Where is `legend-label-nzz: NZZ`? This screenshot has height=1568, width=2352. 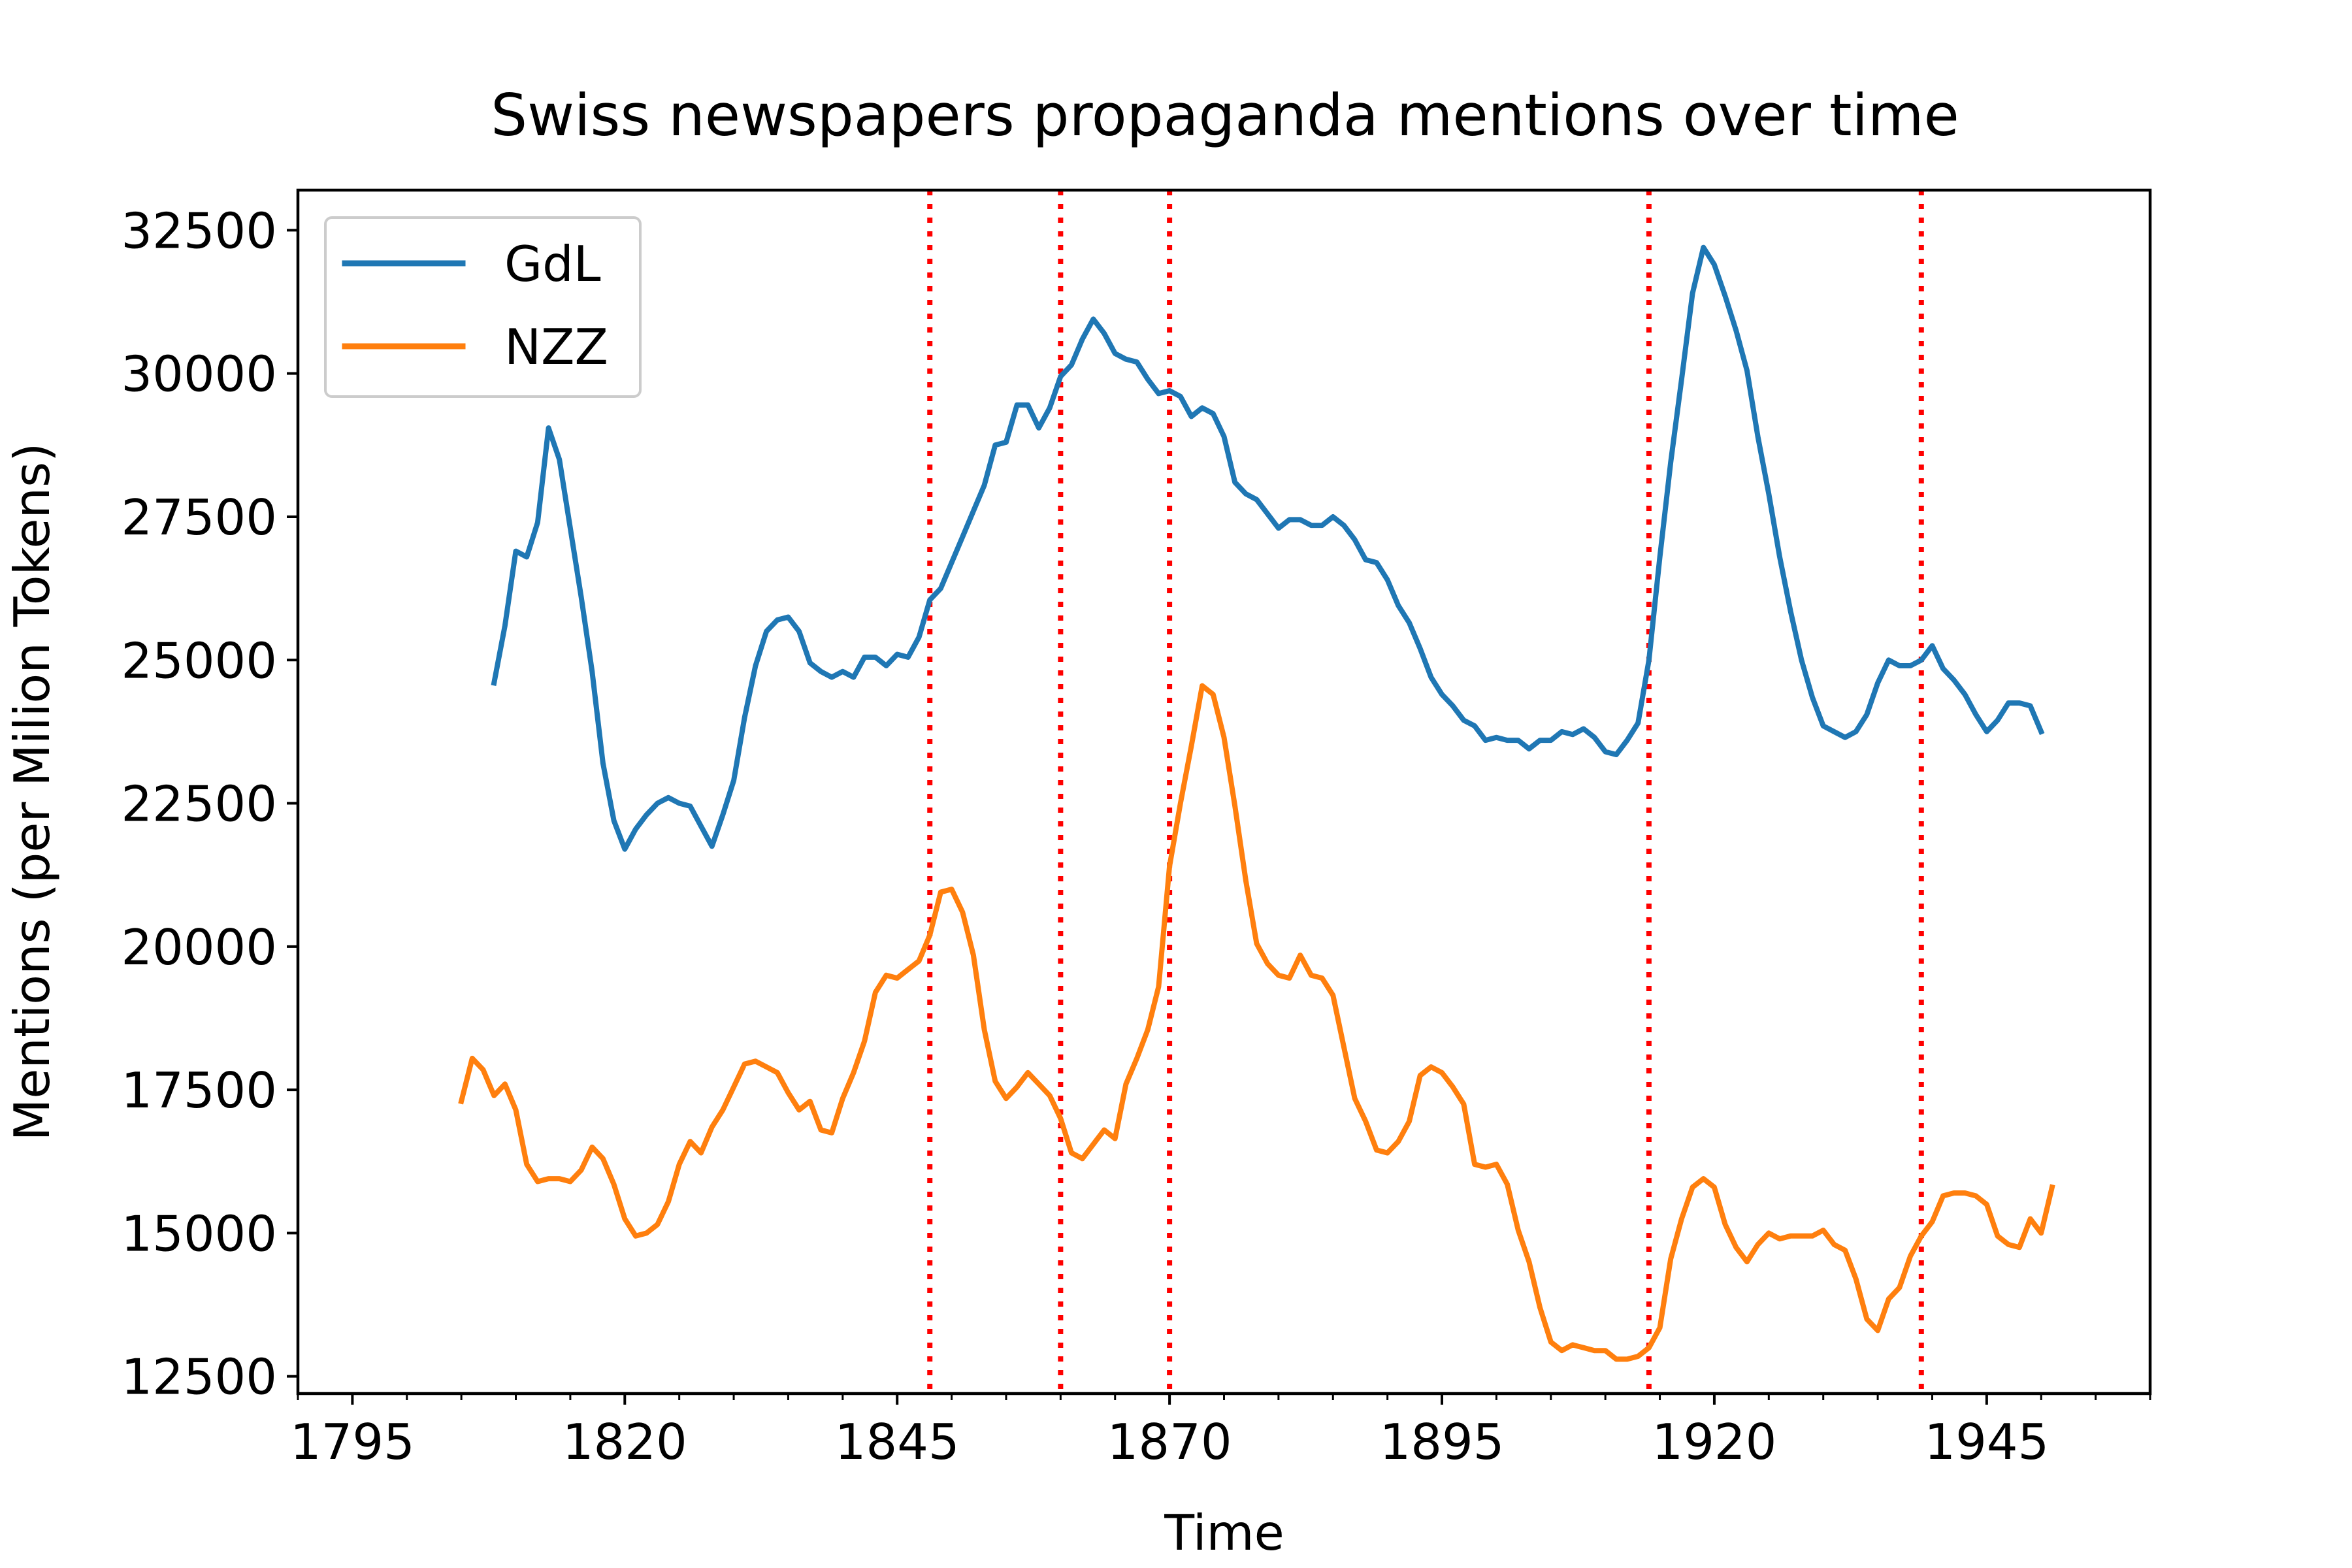
legend-label-nzz: NZZ is located at coordinates (556, 347).